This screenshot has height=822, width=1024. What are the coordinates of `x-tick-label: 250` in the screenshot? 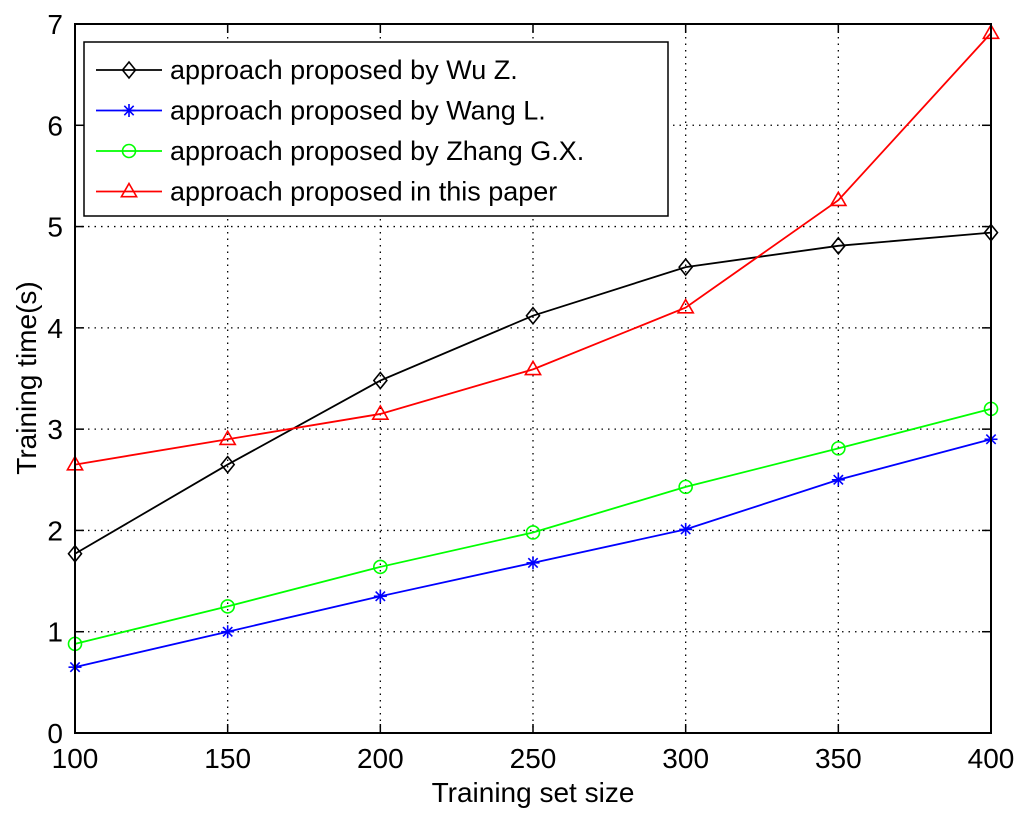 It's located at (533, 758).